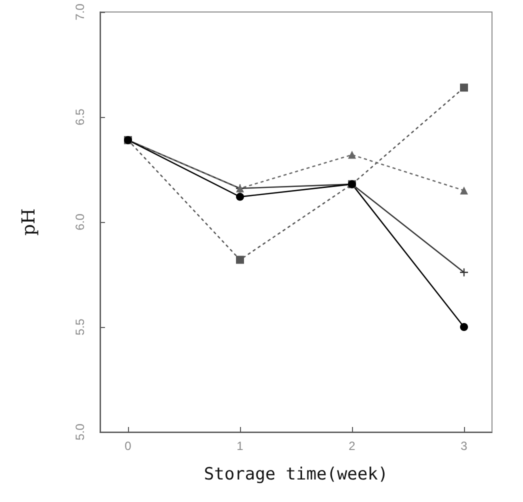  Describe the element at coordinates (80, 11) in the screenshot. I see `y-tick-label: 7.0` at that location.